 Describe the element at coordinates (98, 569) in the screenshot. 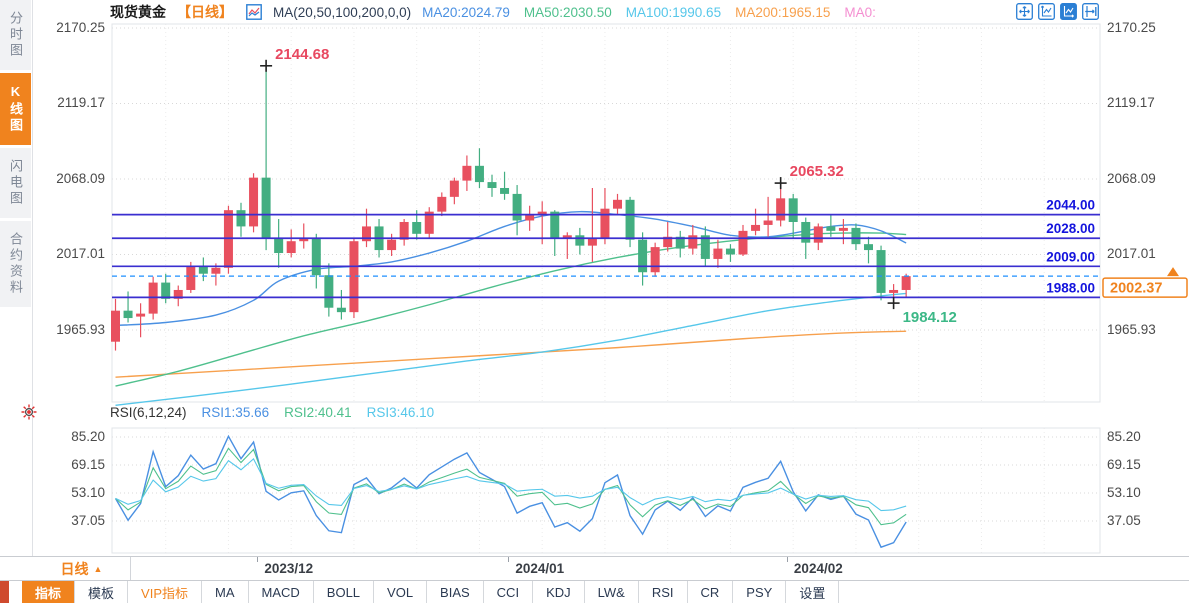

I see `caret-up-icon: ▲` at that location.